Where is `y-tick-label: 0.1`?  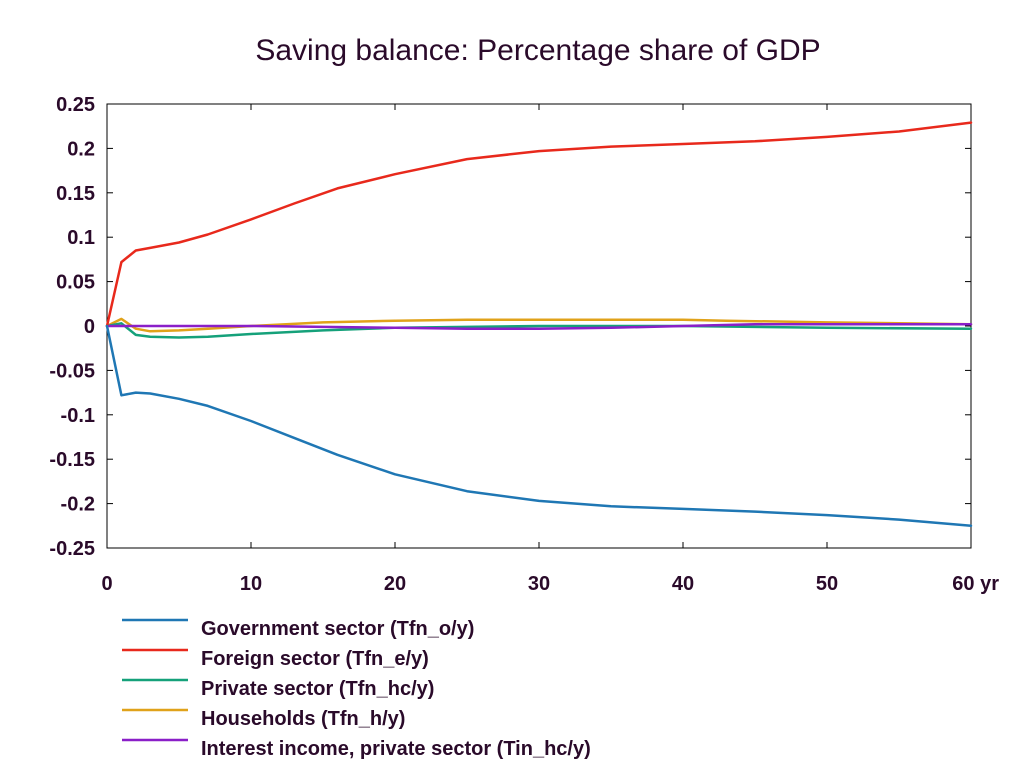
y-tick-label: 0.1 is located at coordinates (81, 238).